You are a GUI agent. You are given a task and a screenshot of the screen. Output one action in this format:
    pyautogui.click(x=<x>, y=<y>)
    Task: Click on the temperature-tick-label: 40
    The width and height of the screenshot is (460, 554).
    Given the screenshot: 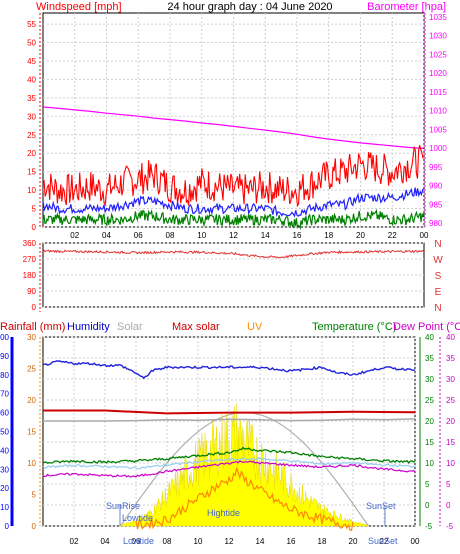 What is the action you would take?
    pyautogui.click(x=429, y=337)
    